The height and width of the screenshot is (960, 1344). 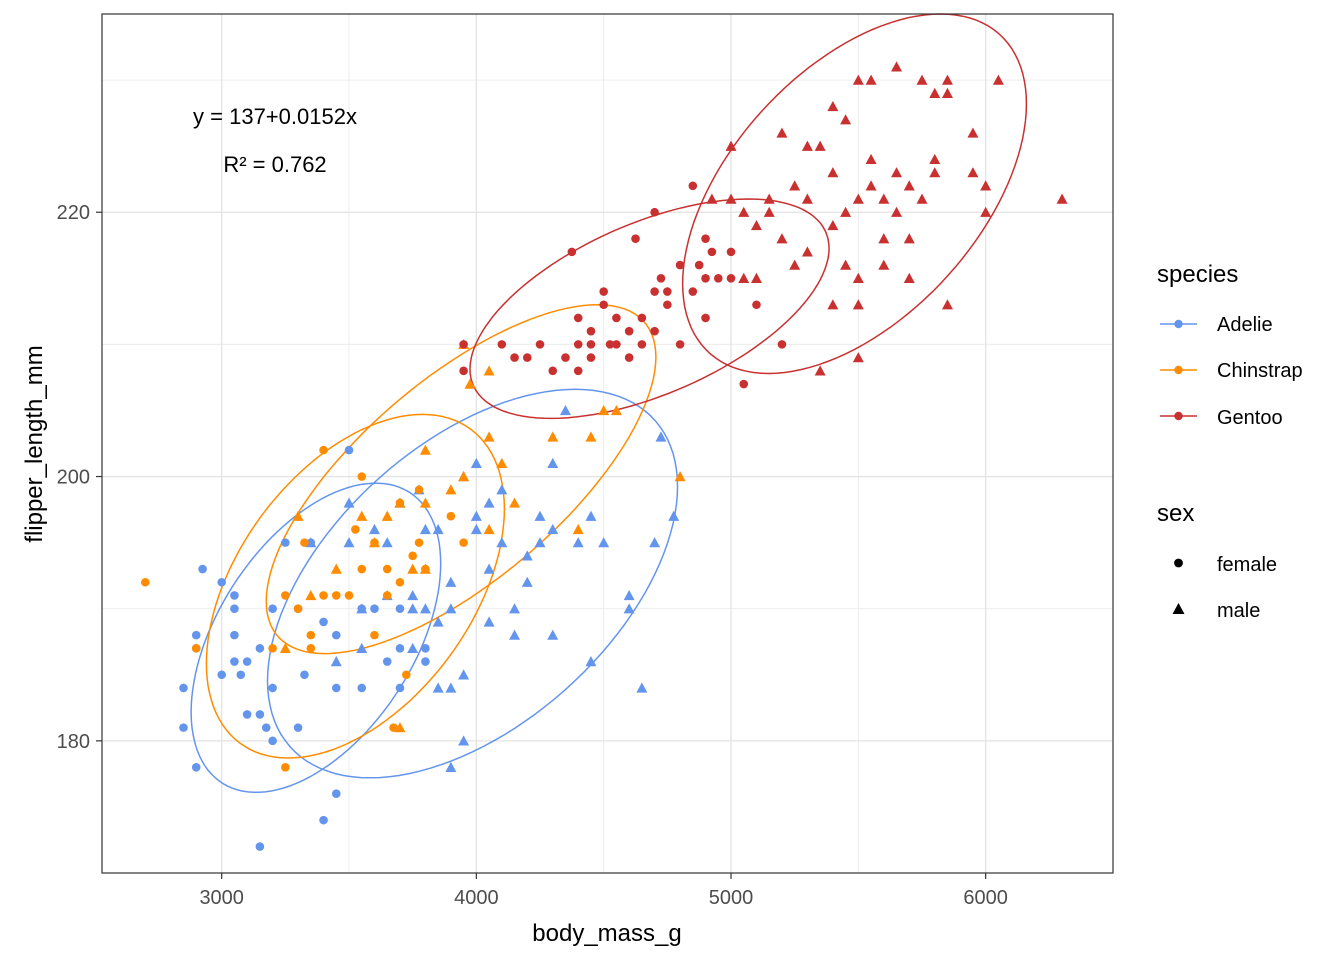 I want to click on ellipse-chinstrap-male, so click(x=461, y=479).